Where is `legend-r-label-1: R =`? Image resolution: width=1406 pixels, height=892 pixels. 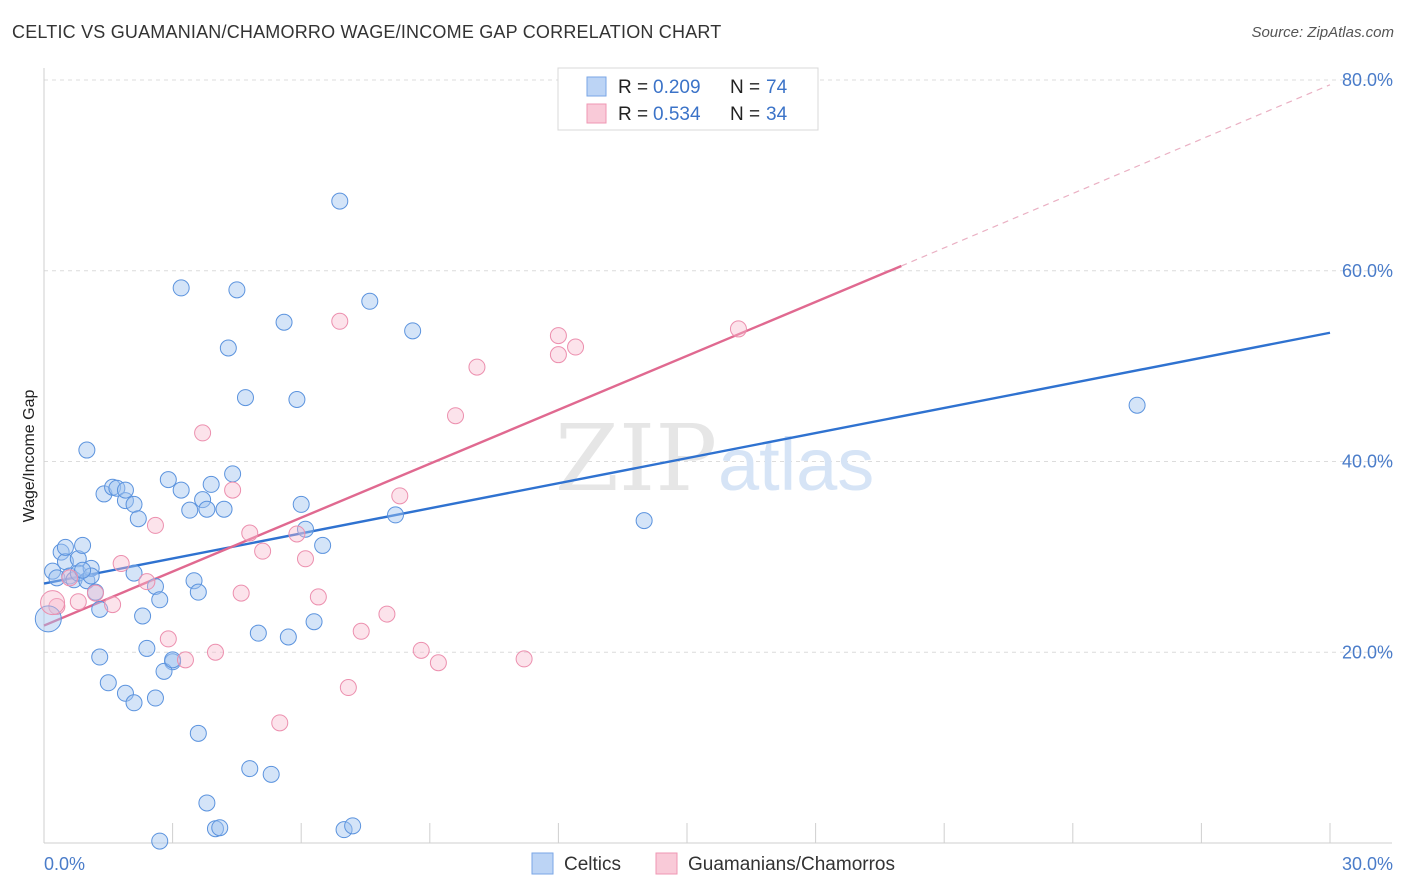 legend-r-label-1: R = is located at coordinates (633, 114).